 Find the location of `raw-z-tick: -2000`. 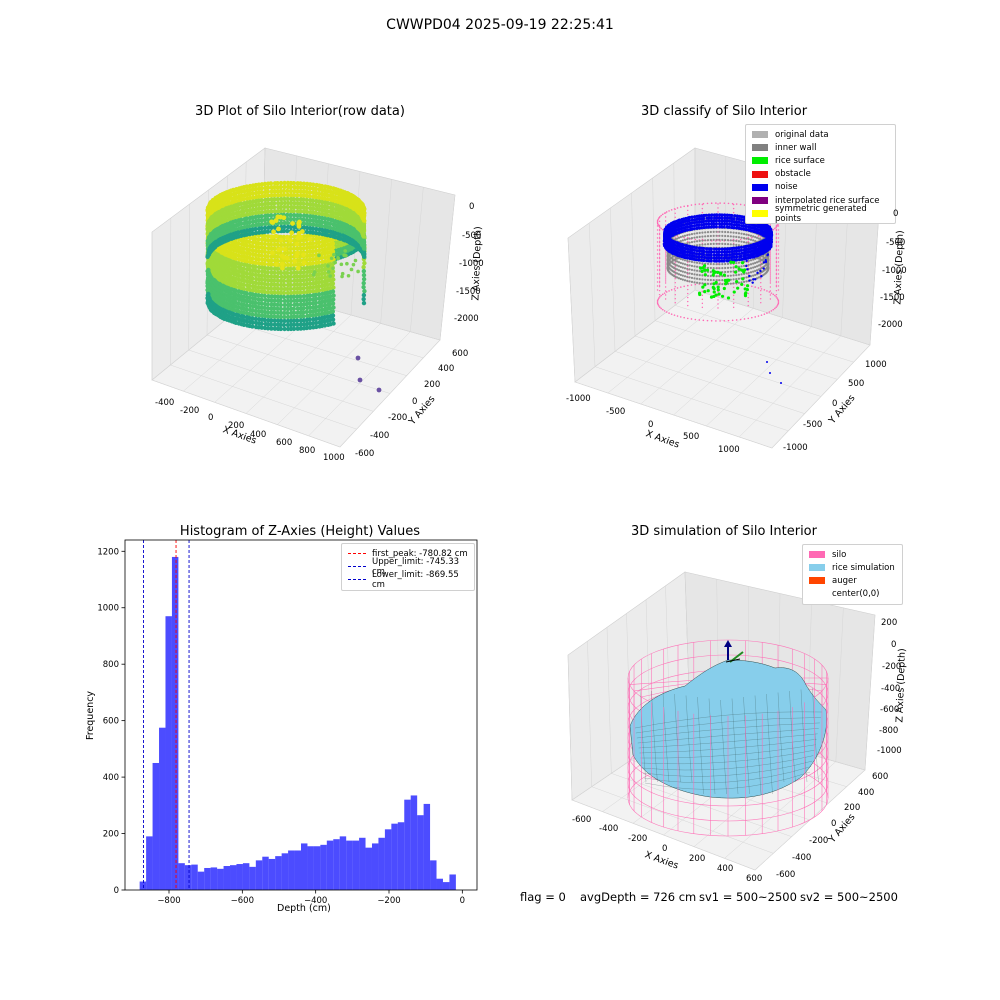

raw-z-tick: -2000 is located at coordinates (466, 319).